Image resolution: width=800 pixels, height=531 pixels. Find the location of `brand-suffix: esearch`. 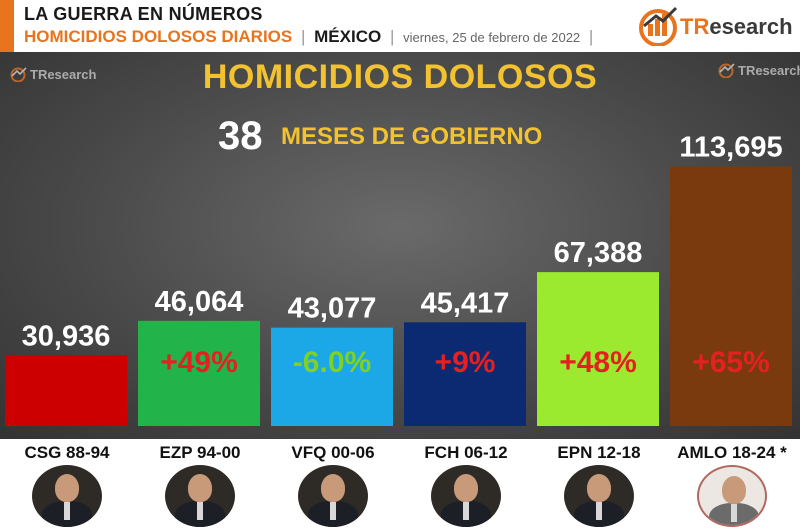

brand-suffix: esearch is located at coordinates (751, 26).